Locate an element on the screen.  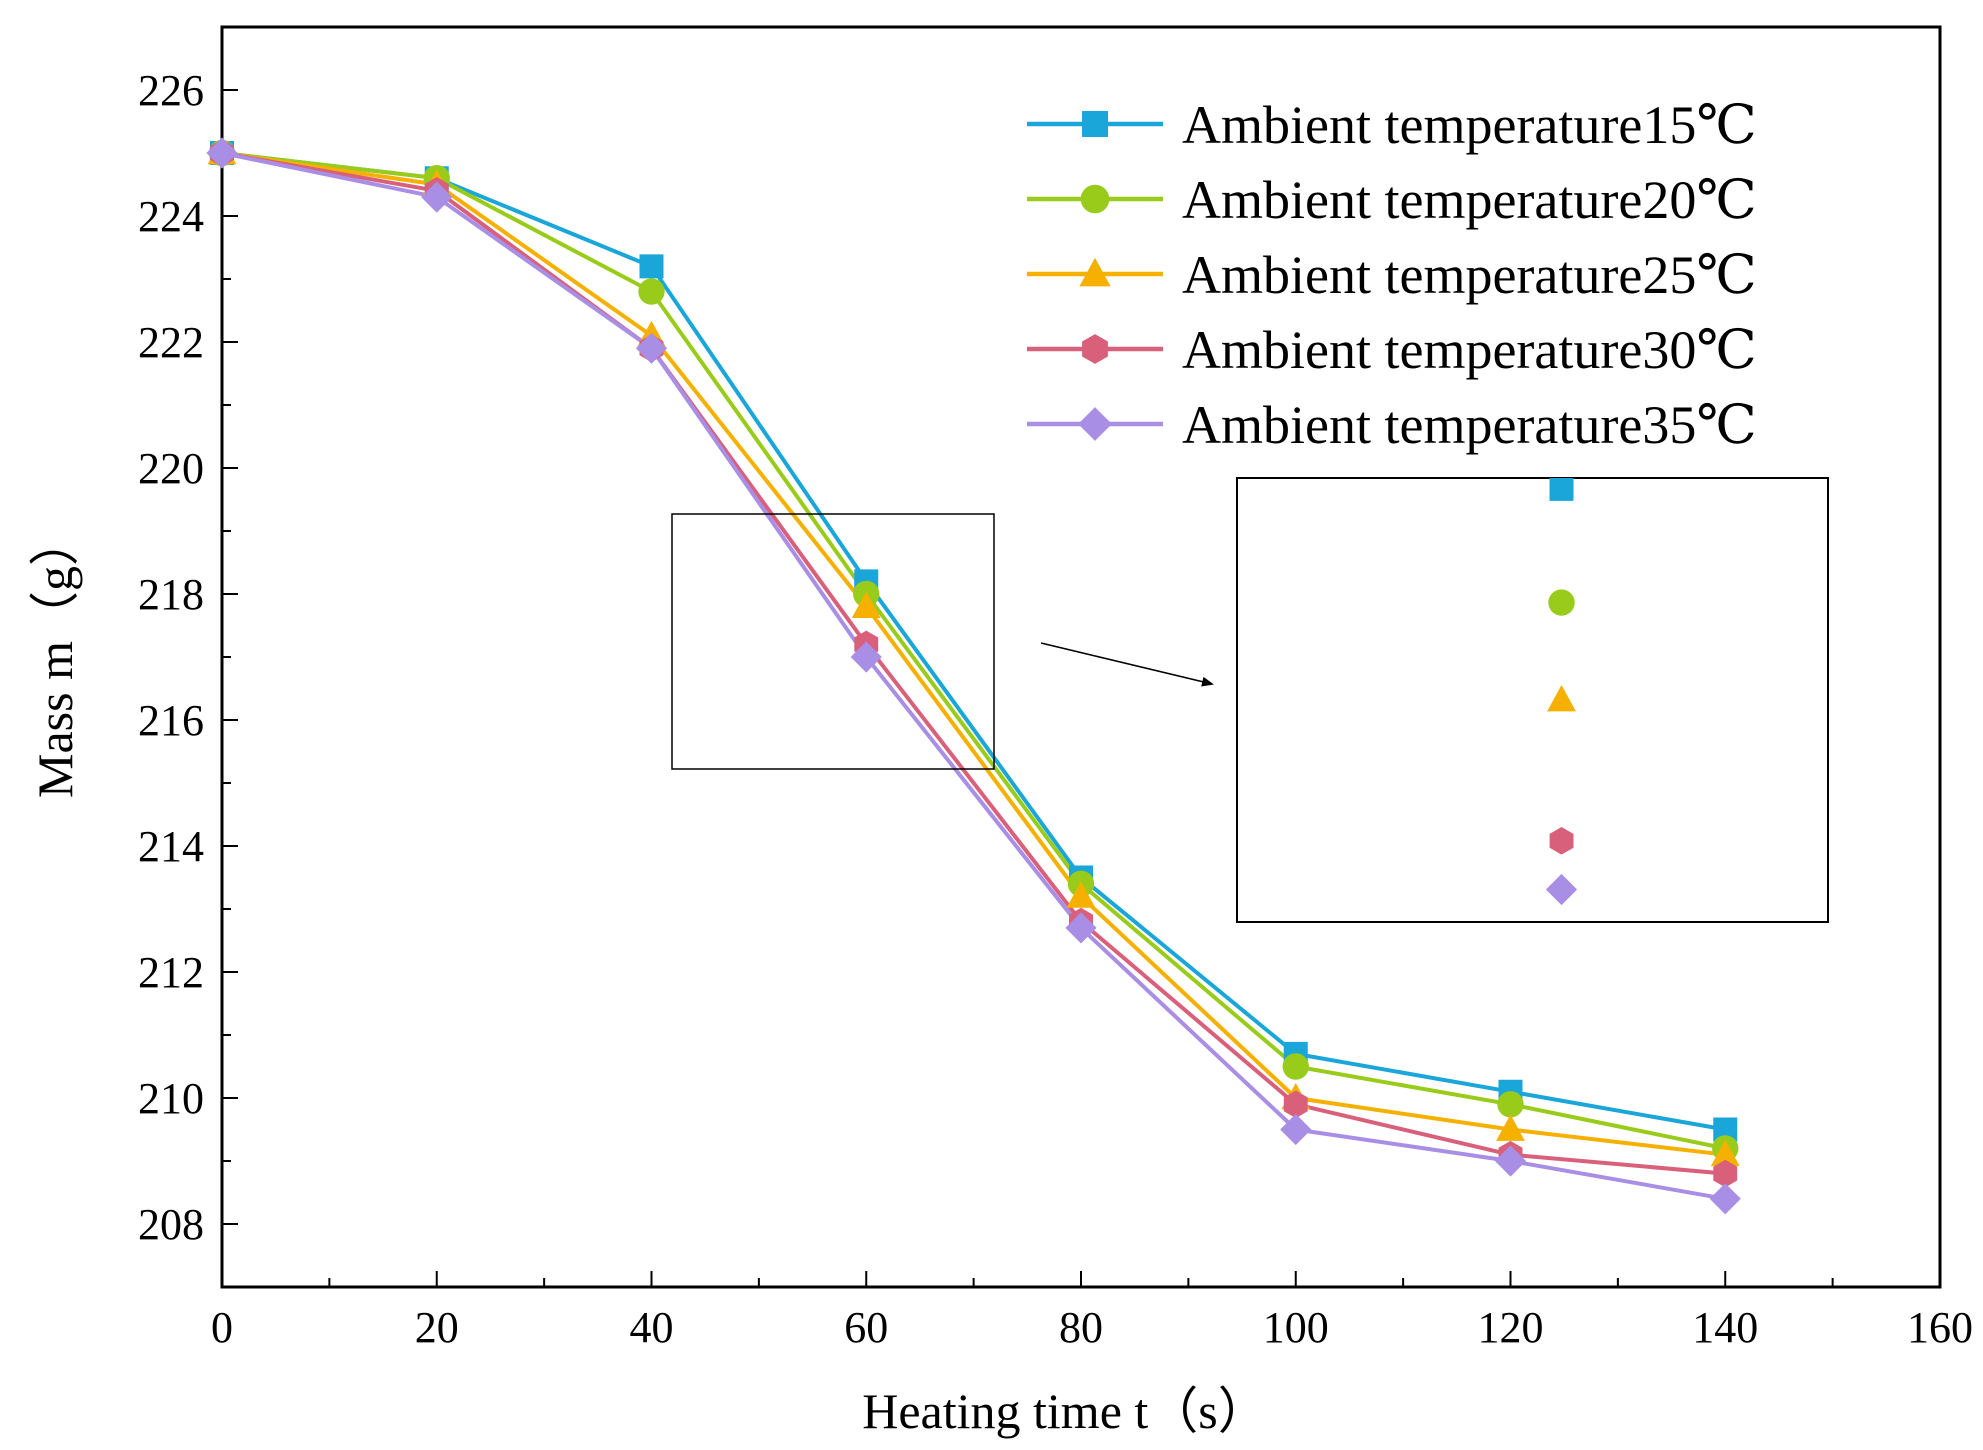
legend-entry: Ambient temperature30℃ is located at coordinates (1392, 350).